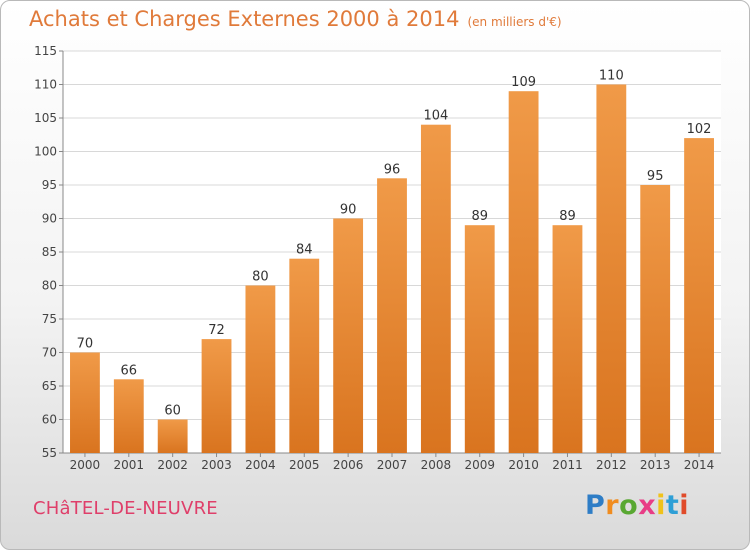 The image size is (750, 550). What do you see at coordinates (49, 453) in the screenshot?
I see `y-tick-label: 55` at bounding box center [49, 453].